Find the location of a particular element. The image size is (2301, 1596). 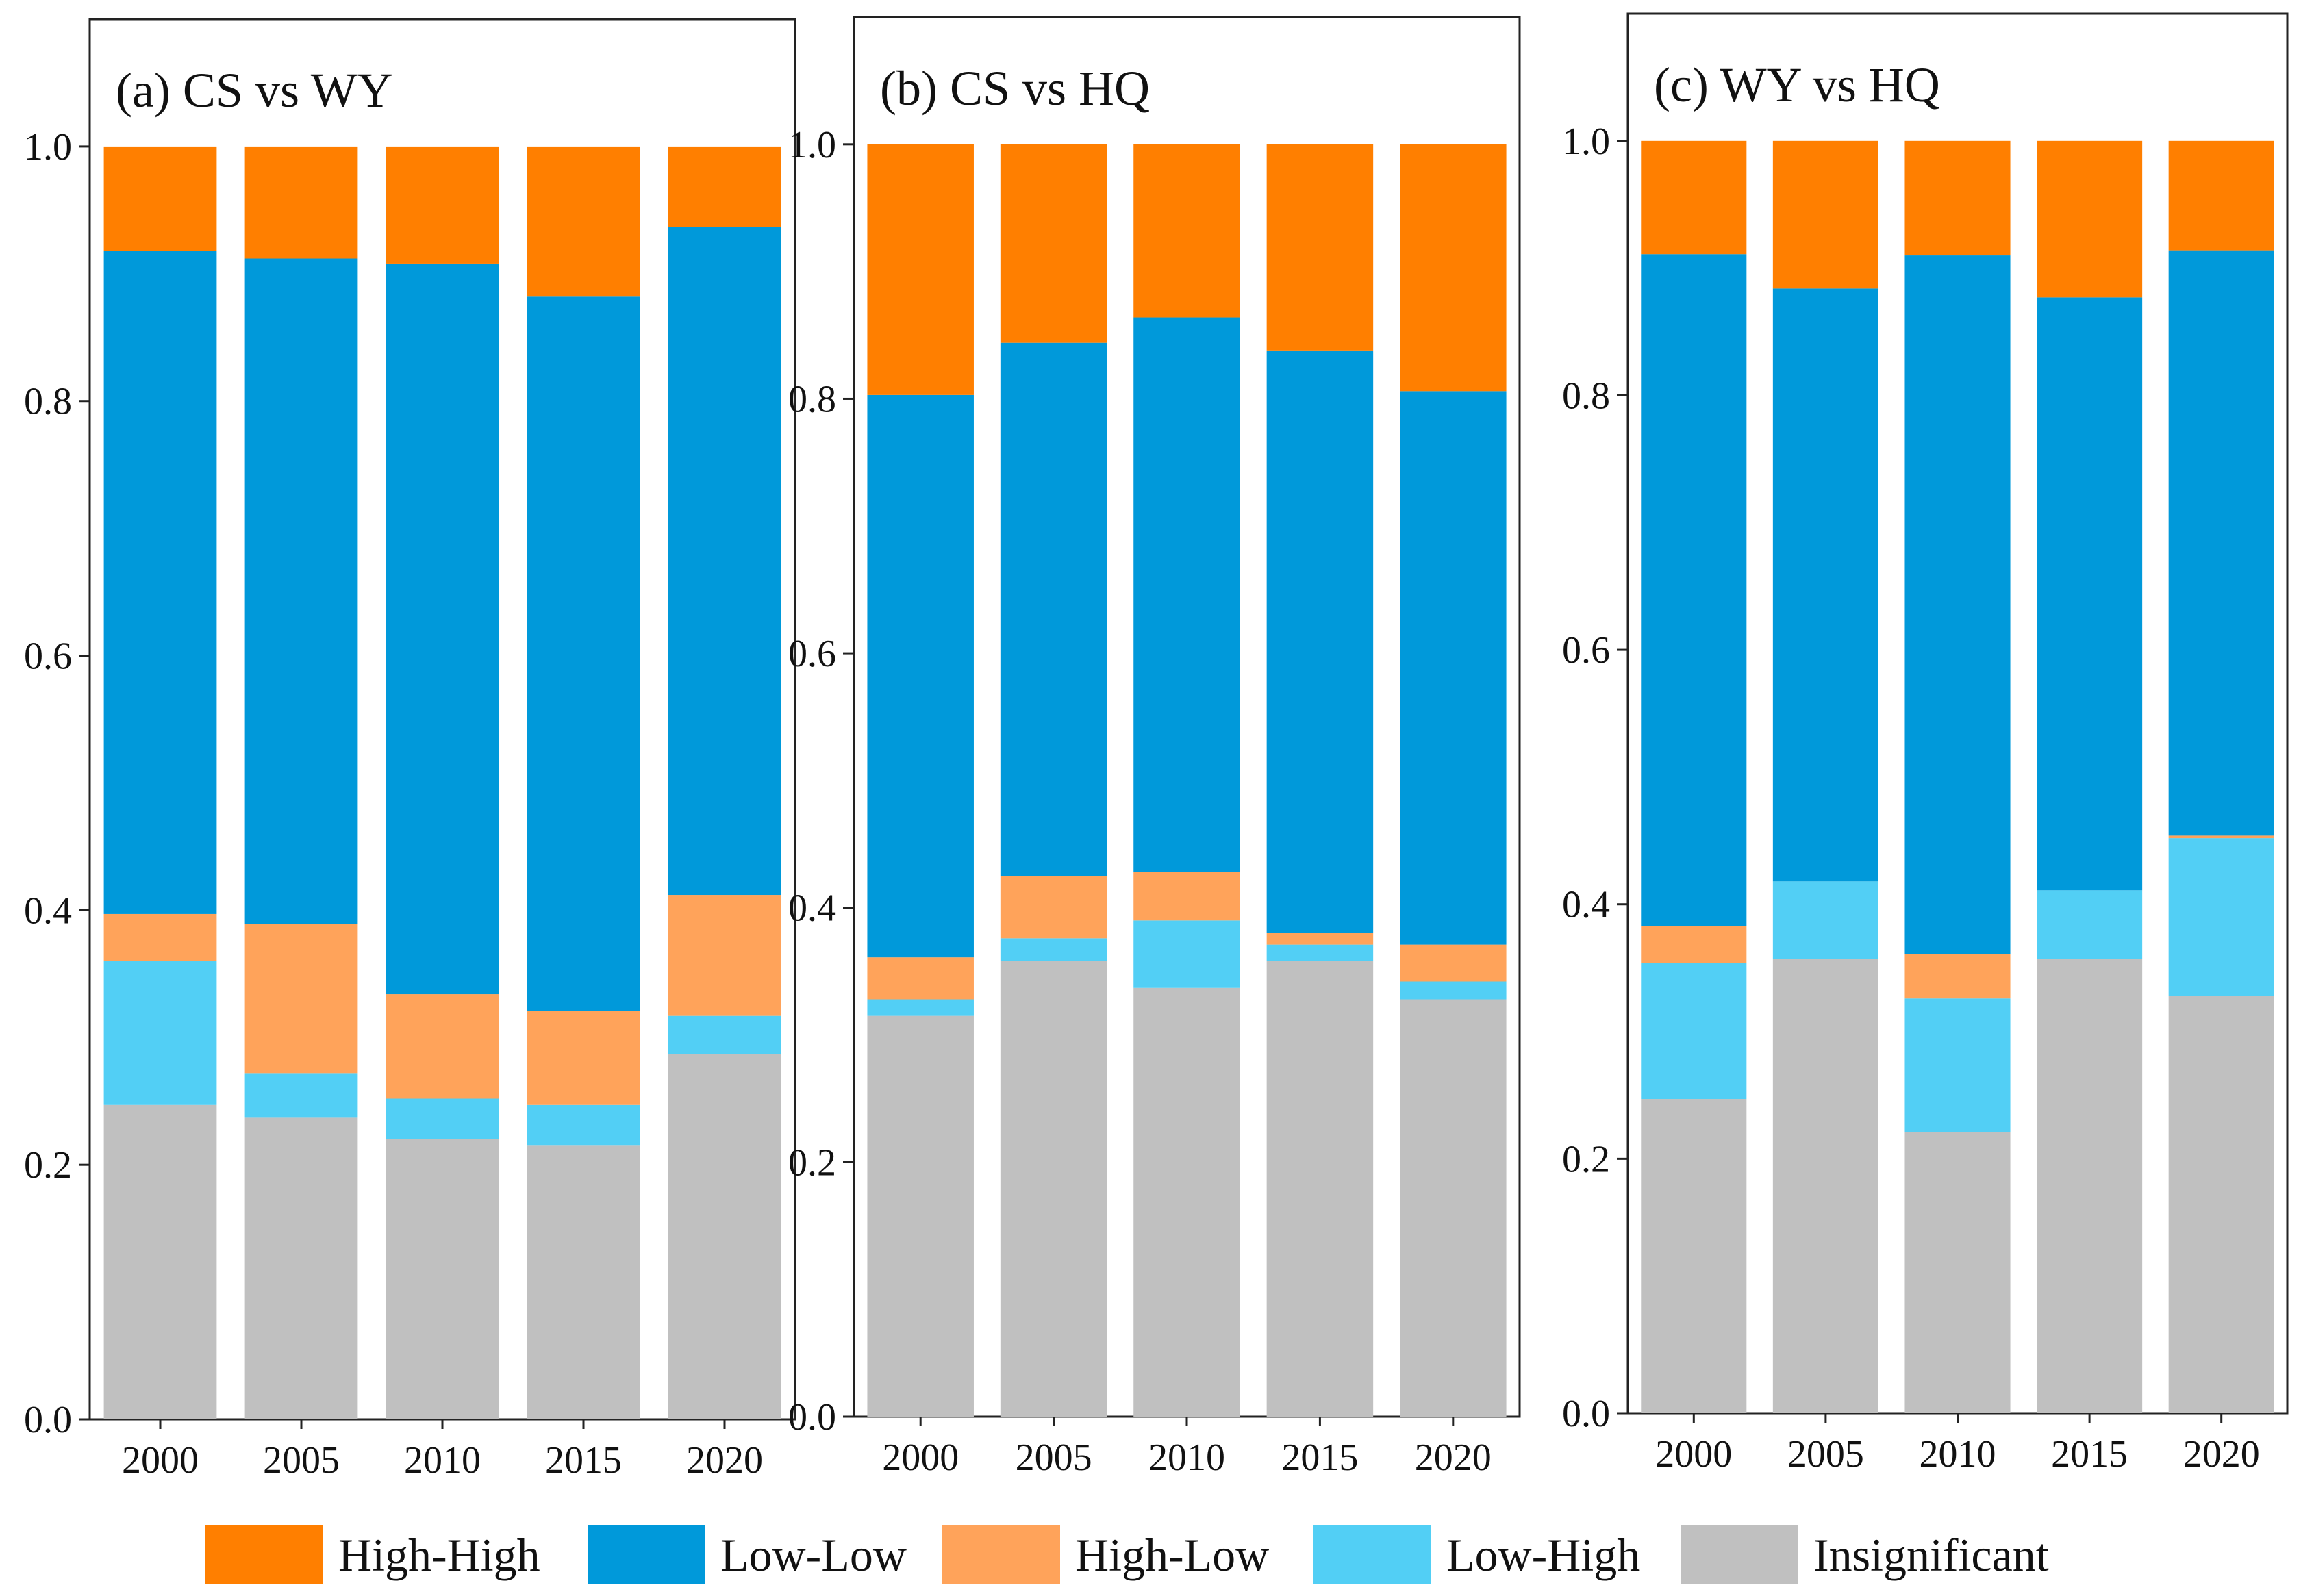

bar-segment-high-low-2020 is located at coordinates (724, 955).